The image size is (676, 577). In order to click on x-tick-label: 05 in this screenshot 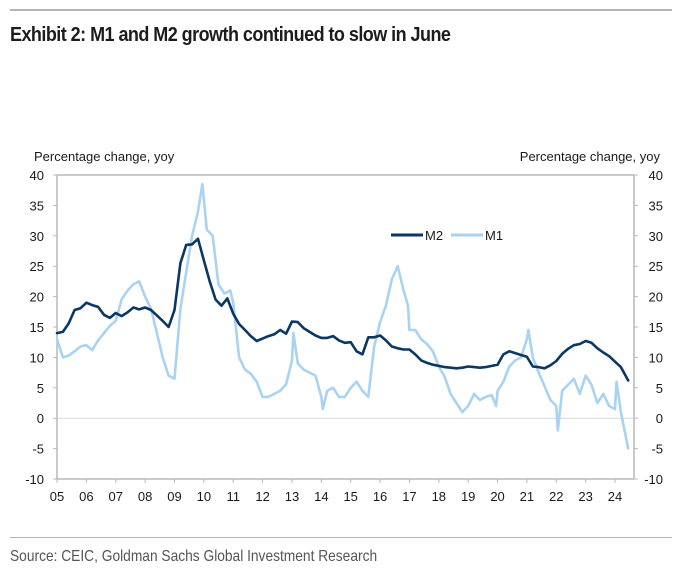, I will do `click(57, 496)`.